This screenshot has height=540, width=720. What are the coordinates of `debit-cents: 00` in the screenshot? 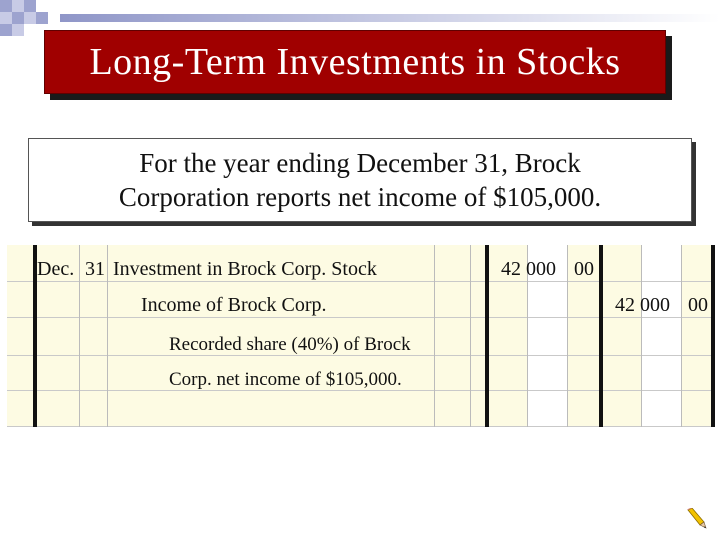 It's located at (584, 269).